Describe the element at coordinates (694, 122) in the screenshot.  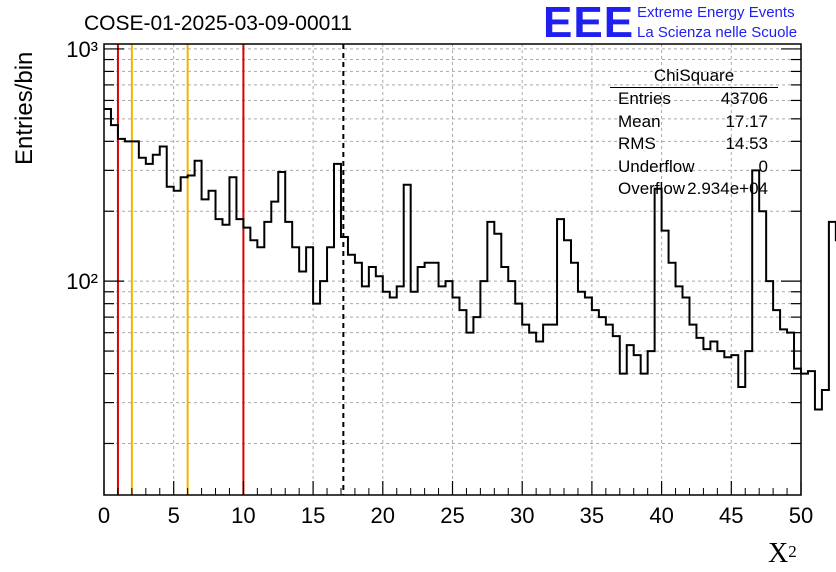
I see `stats-row: Mean 17.17` at that location.